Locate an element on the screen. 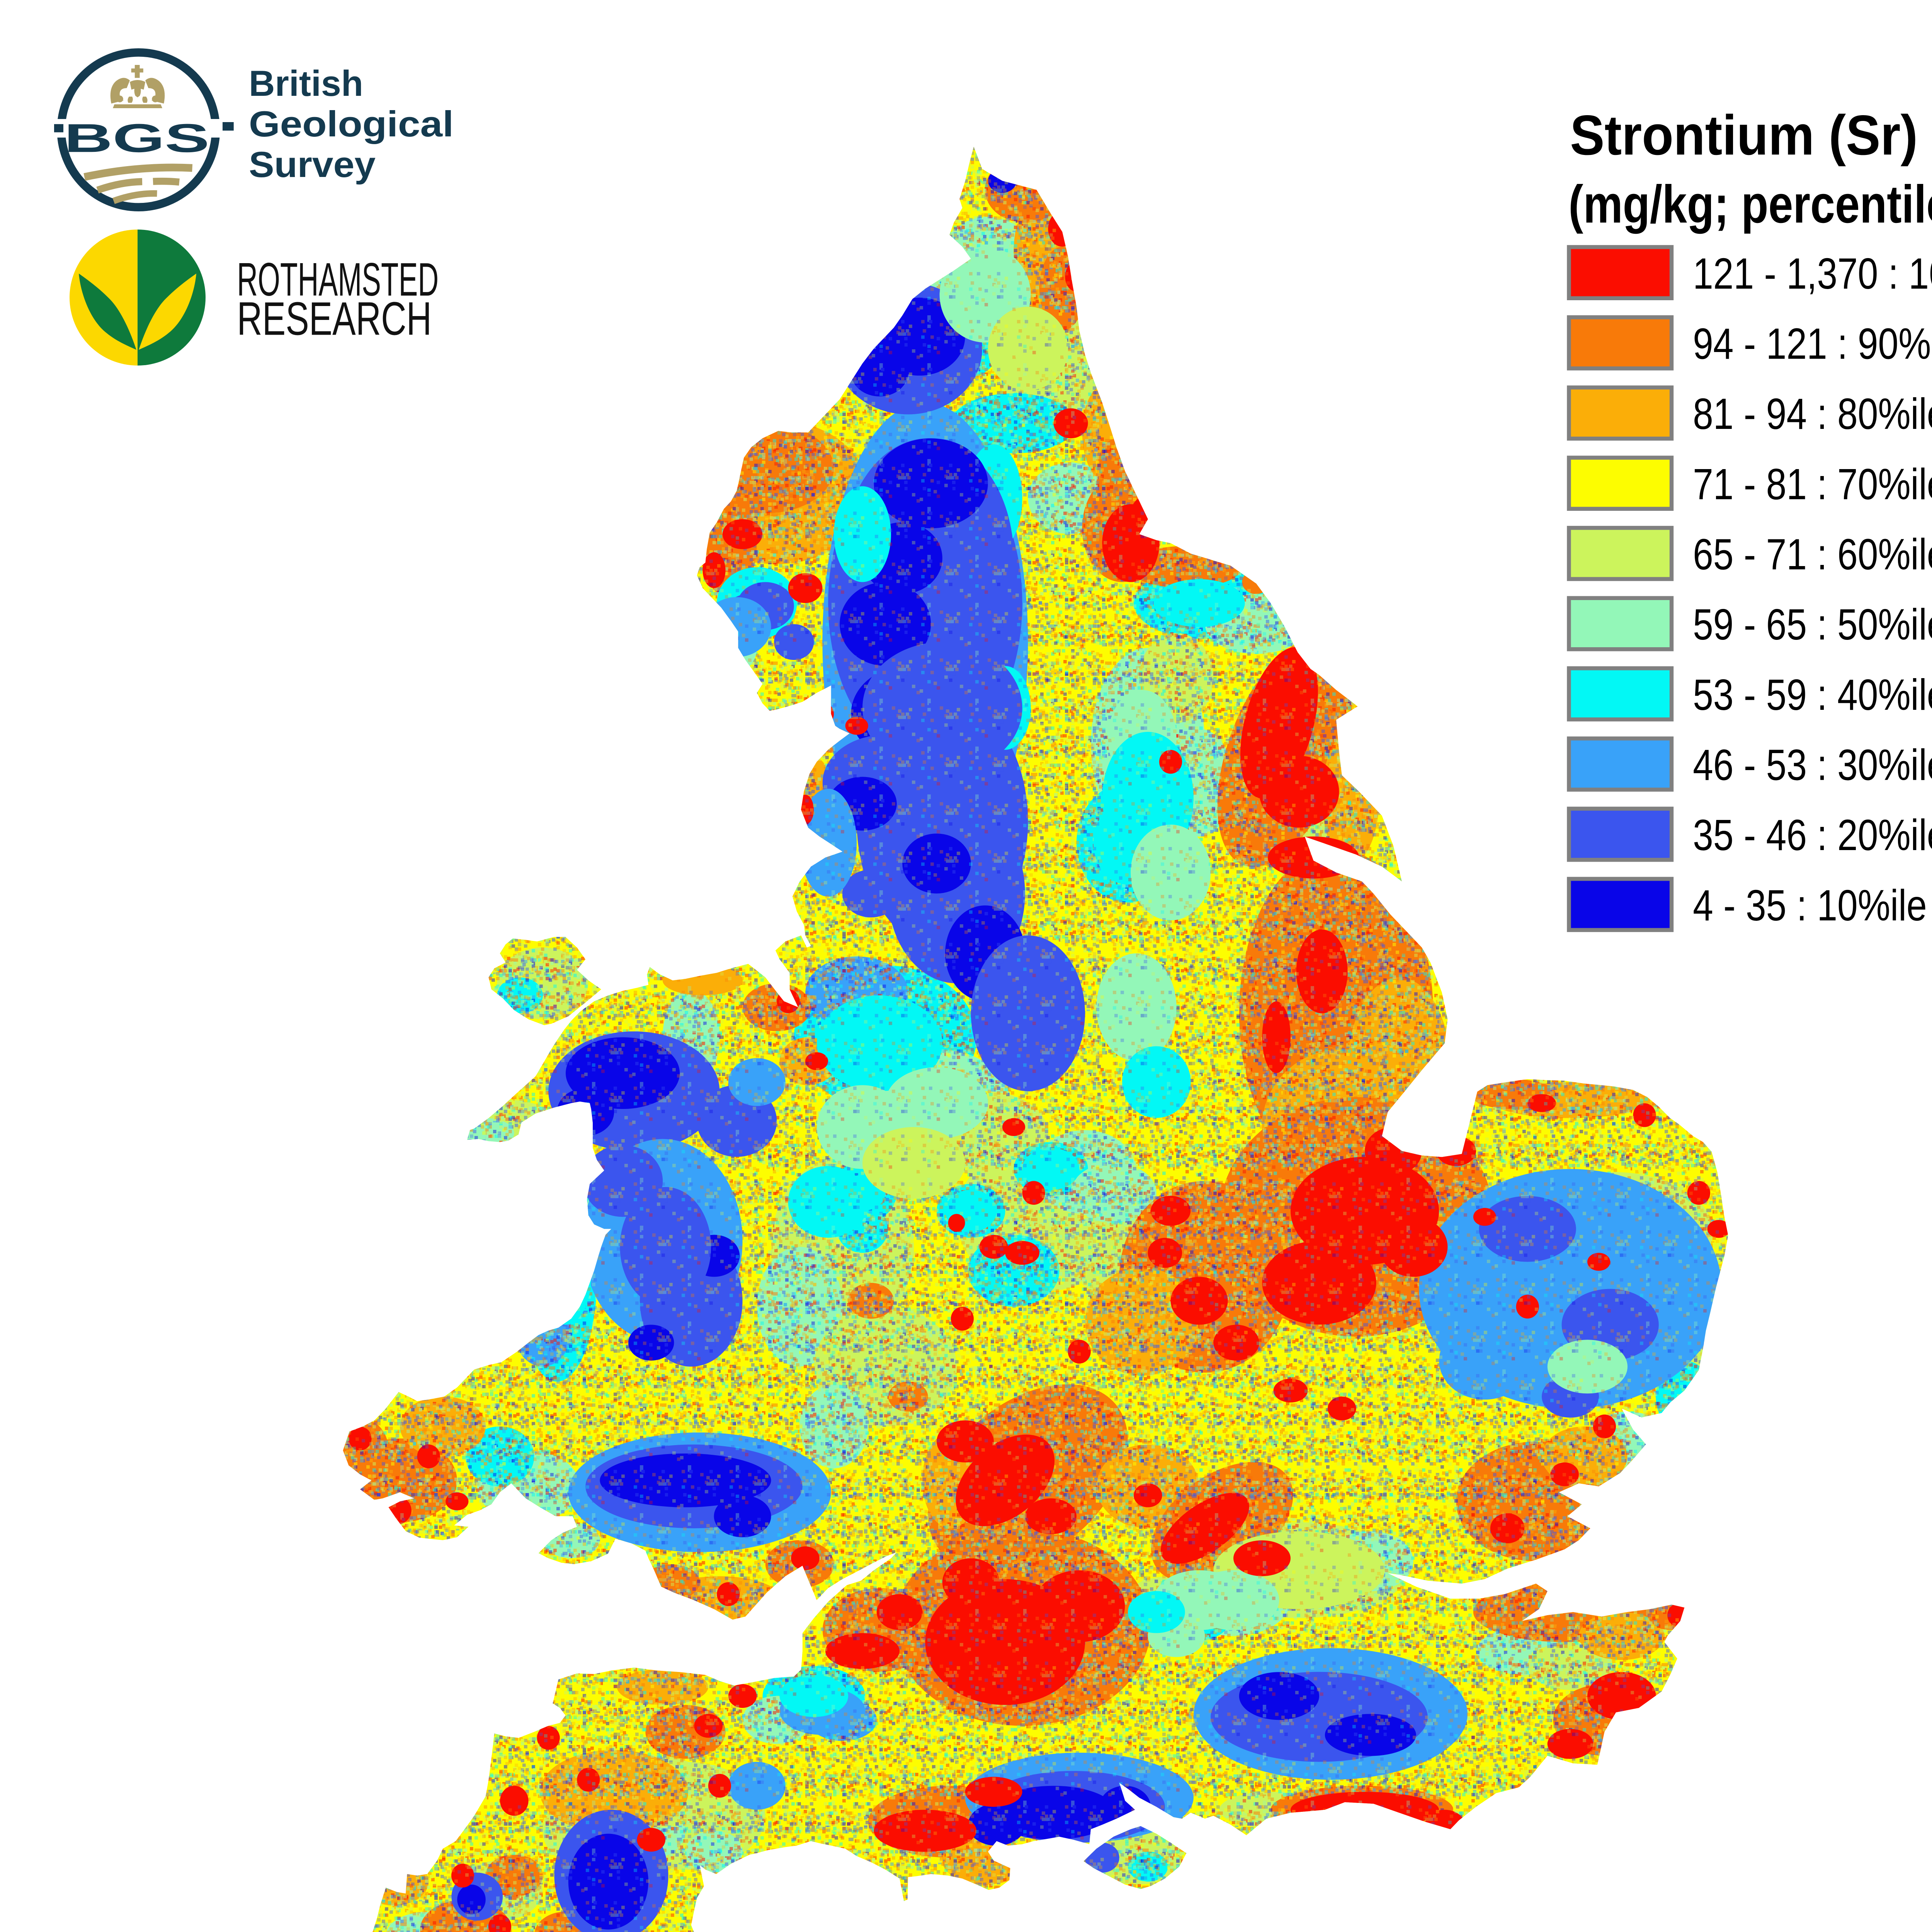 The width and height of the screenshot is (1932, 1932). svg-text: 4 - 35 : 10%ile is located at coordinates (1810, 906).